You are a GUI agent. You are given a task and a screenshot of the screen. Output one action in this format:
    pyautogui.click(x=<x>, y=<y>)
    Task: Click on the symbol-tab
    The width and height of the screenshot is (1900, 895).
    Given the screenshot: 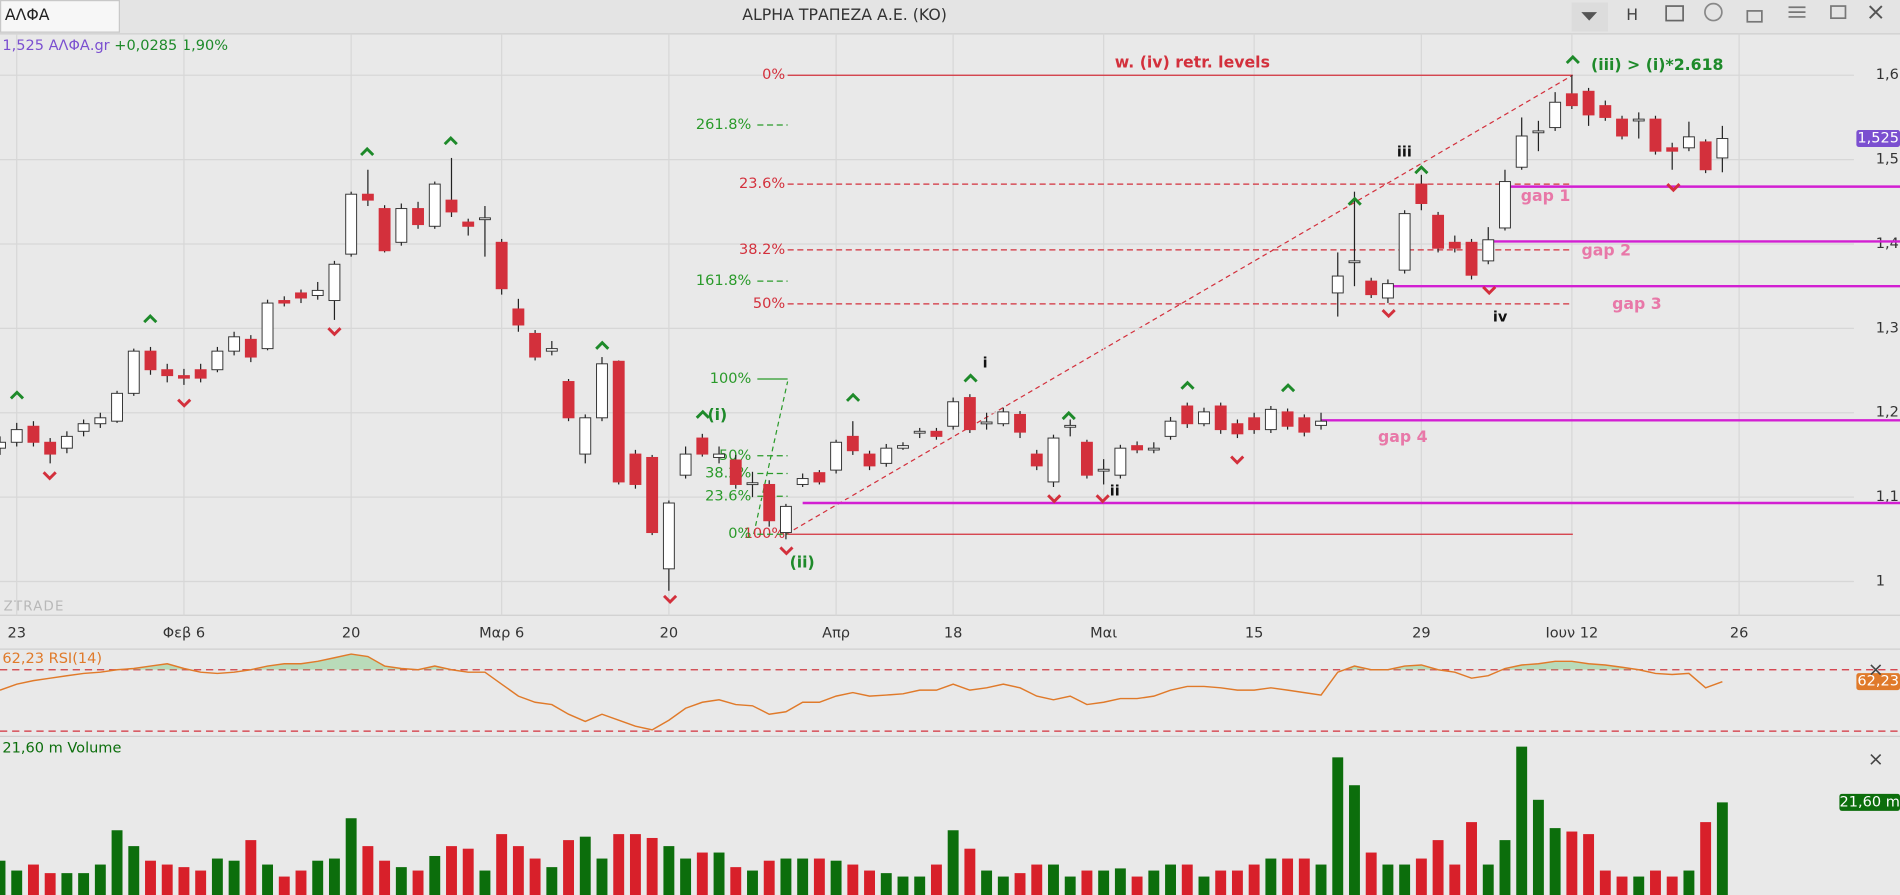 What is the action you would take?
    pyautogui.click(x=60, y=16)
    